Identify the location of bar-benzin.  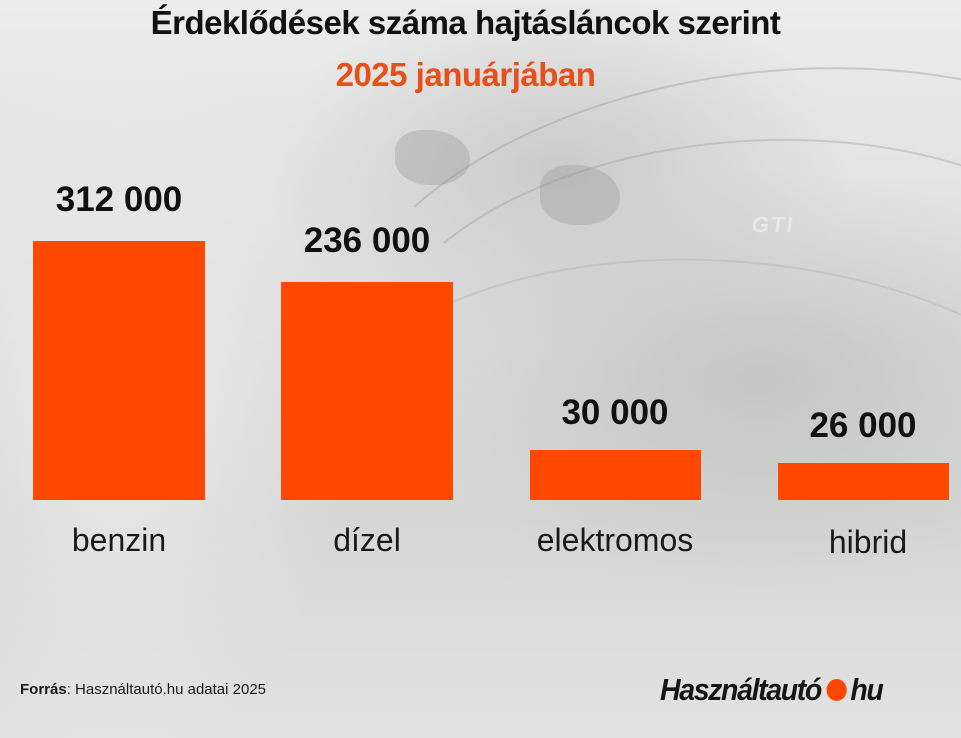
(119, 370).